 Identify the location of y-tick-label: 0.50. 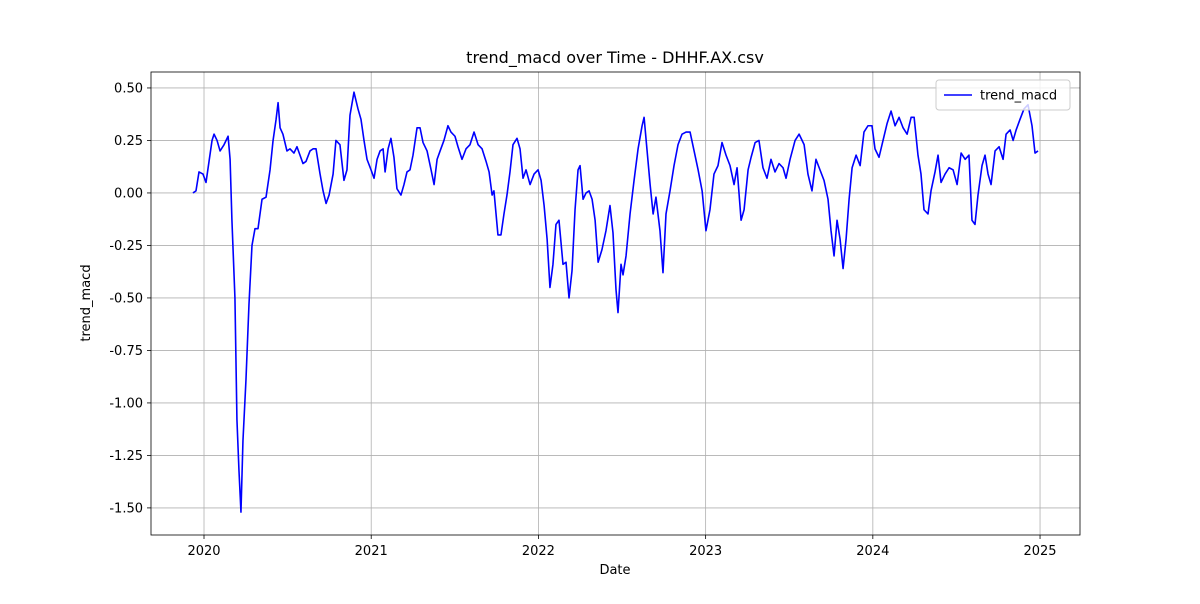
(128, 88).